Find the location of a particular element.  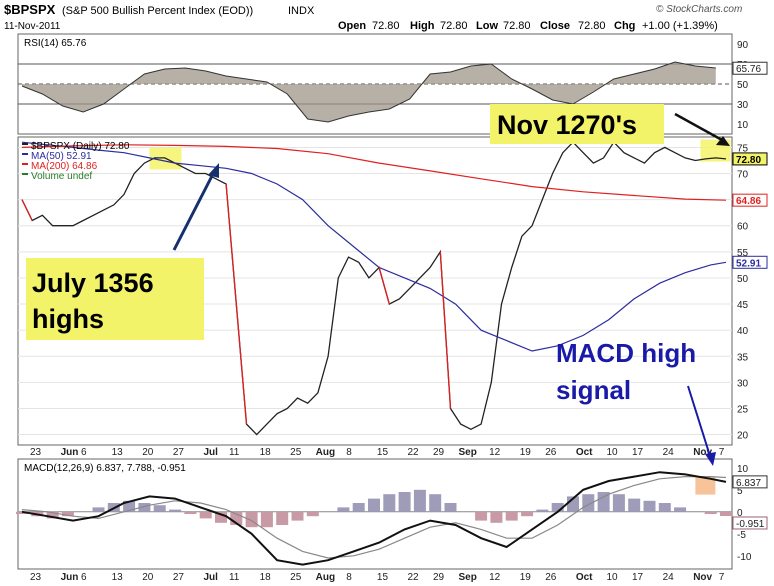

rsi-last-value: 65.76 is located at coordinates (748, 69).